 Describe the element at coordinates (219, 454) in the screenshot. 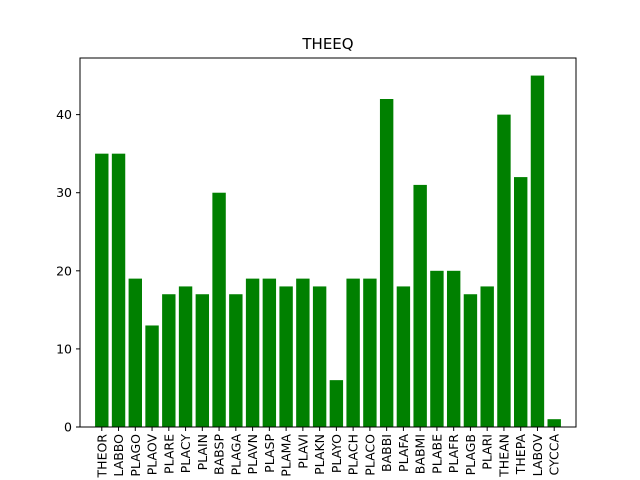

I see `x-tick-label: BABSP` at that location.